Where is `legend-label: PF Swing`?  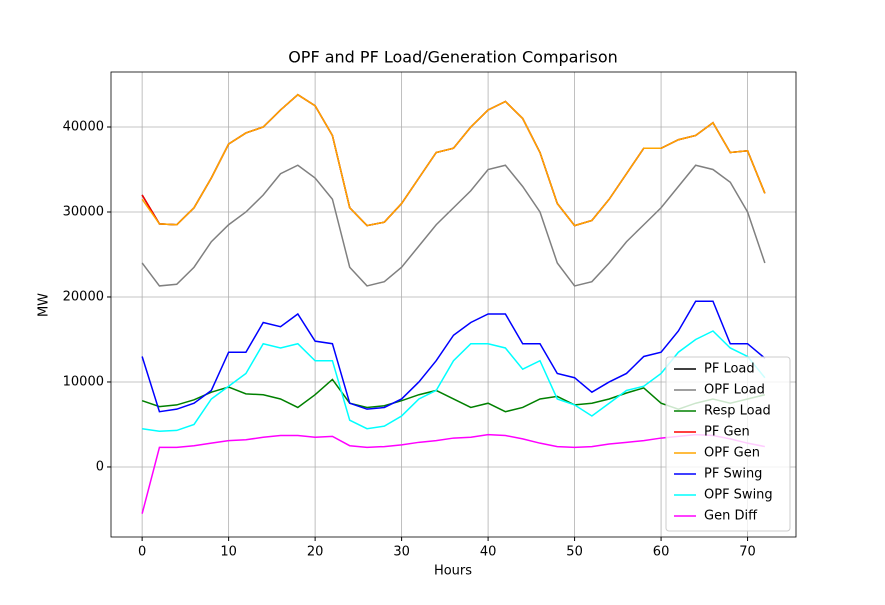
legend-label: PF Swing is located at coordinates (733, 474).